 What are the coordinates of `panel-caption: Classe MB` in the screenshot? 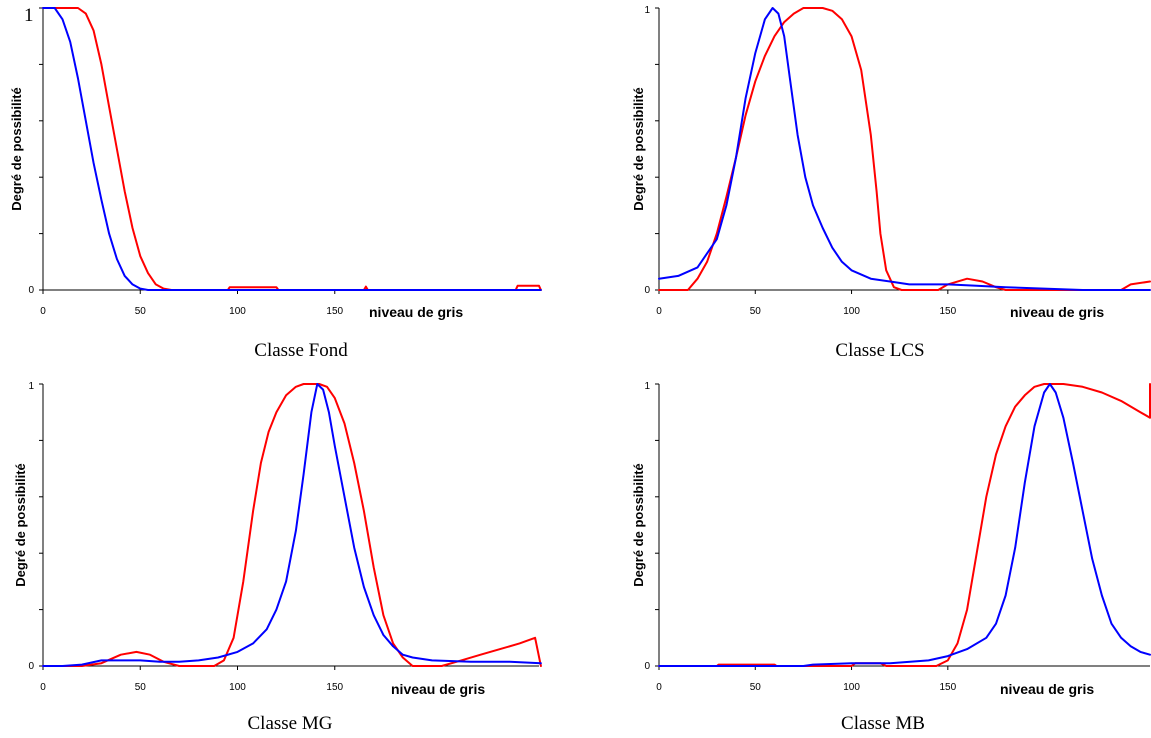 It's located at (883, 723).